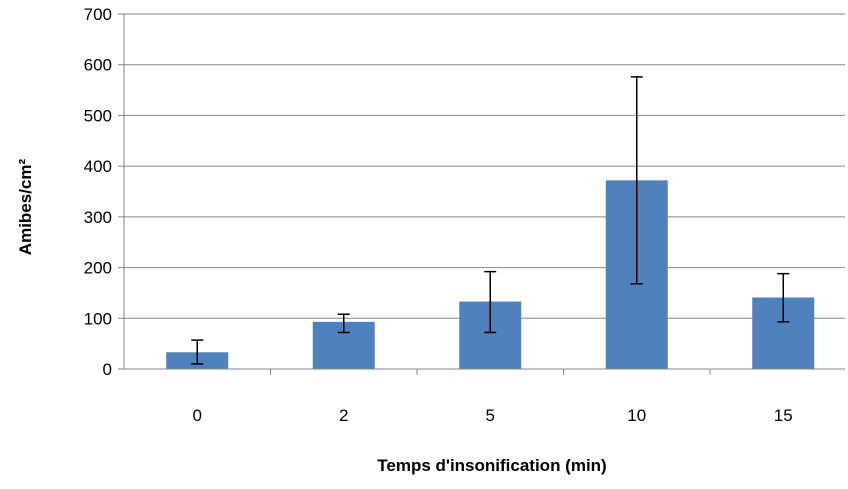 This screenshot has width=848, height=489. Describe the element at coordinates (197, 415) in the screenshot. I see `x-tick-label: 0` at that location.